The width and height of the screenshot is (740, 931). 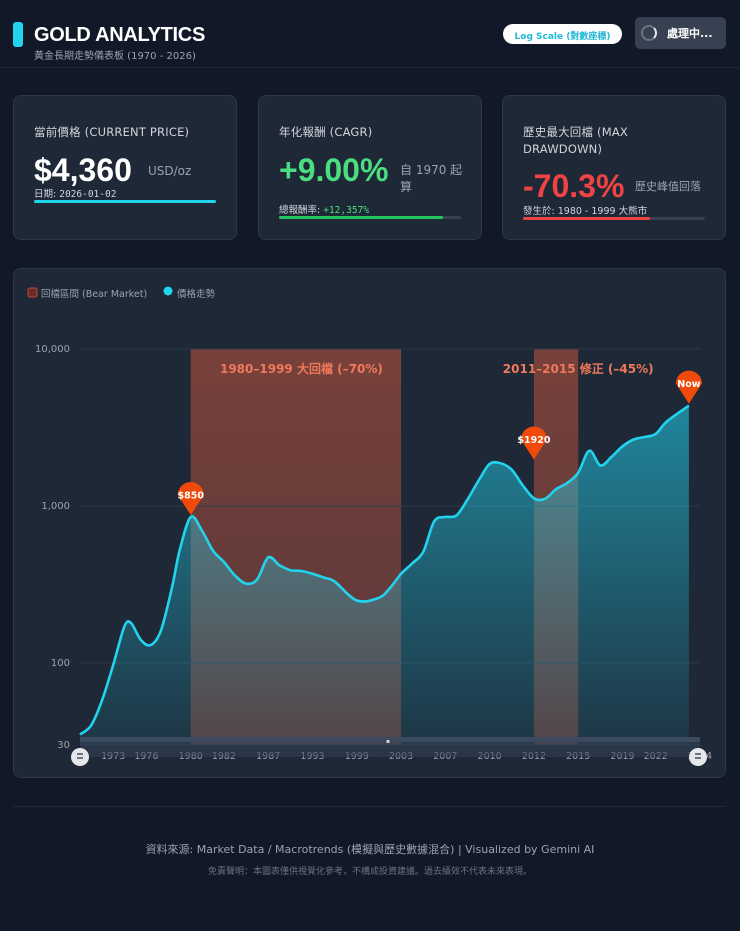 I want to click on drawdown-unit: 歷史峰值回落, so click(x=668, y=186).